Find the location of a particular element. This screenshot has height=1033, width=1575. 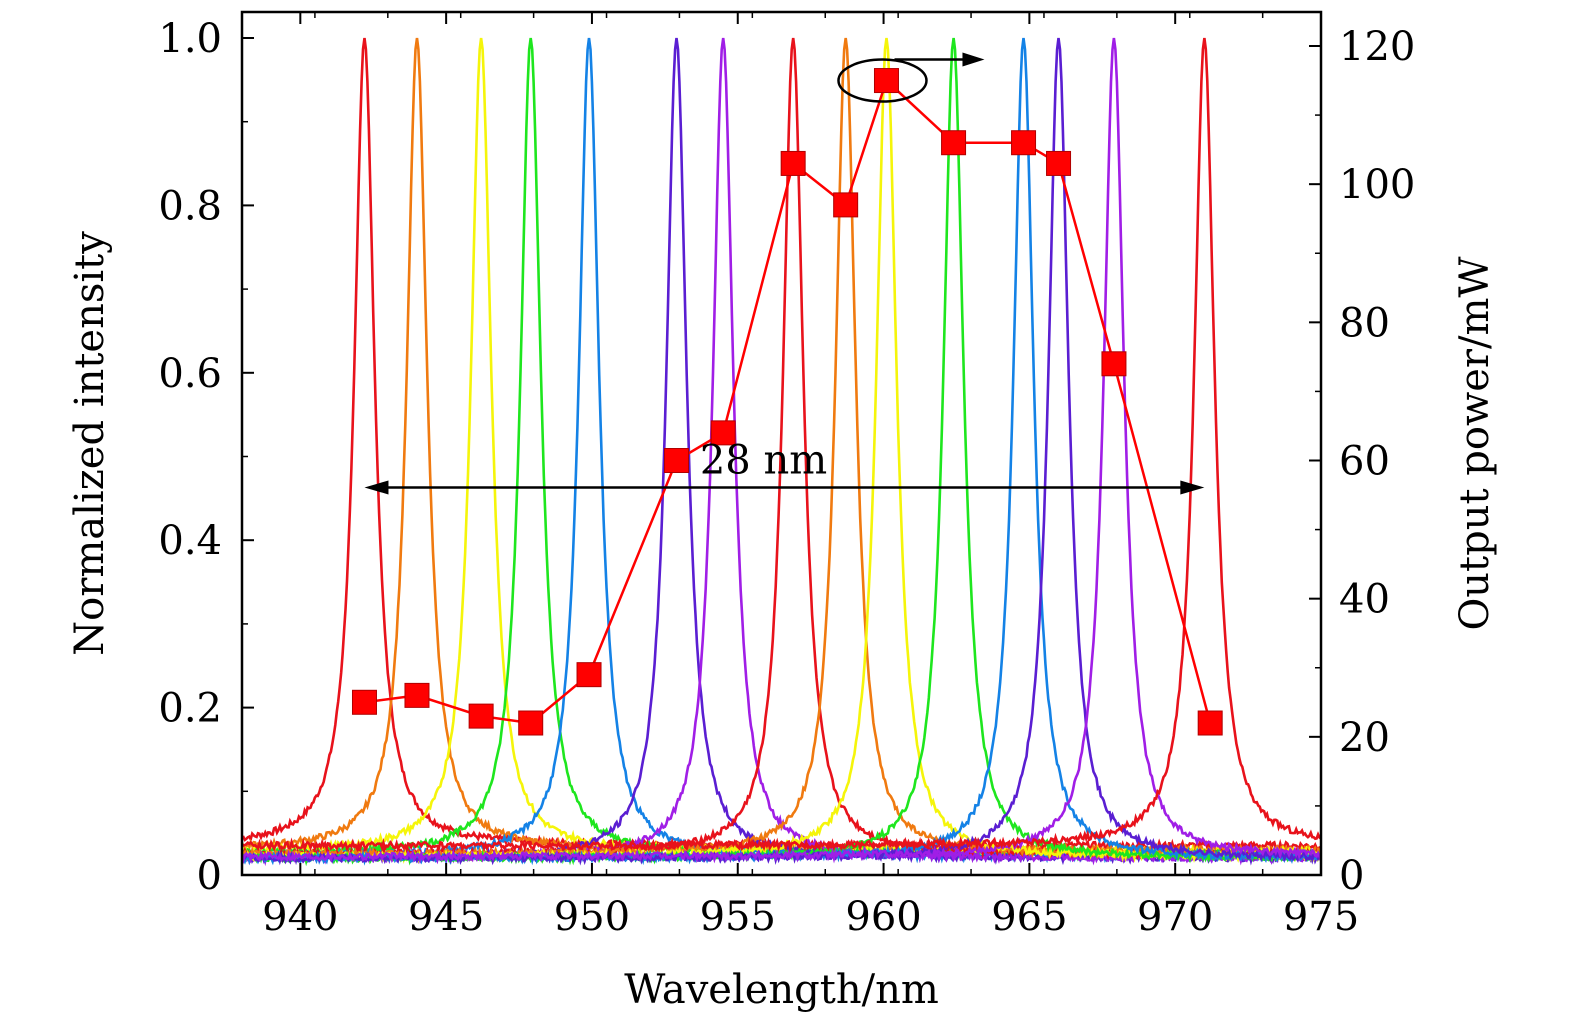

x-tick-label-960: 960 is located at coordinates (883, 917).